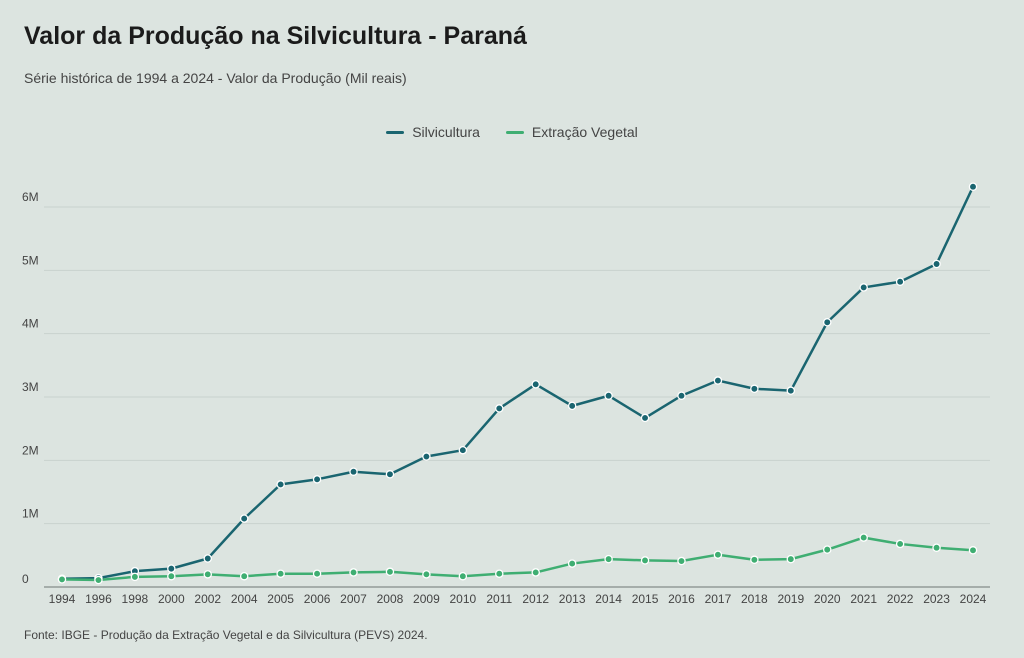 The height and width of the screenshot is (658, 1024). Describe the element at coordinates (171, 599) in the screenshot. I see `x-tick-label: 2000` at that location.